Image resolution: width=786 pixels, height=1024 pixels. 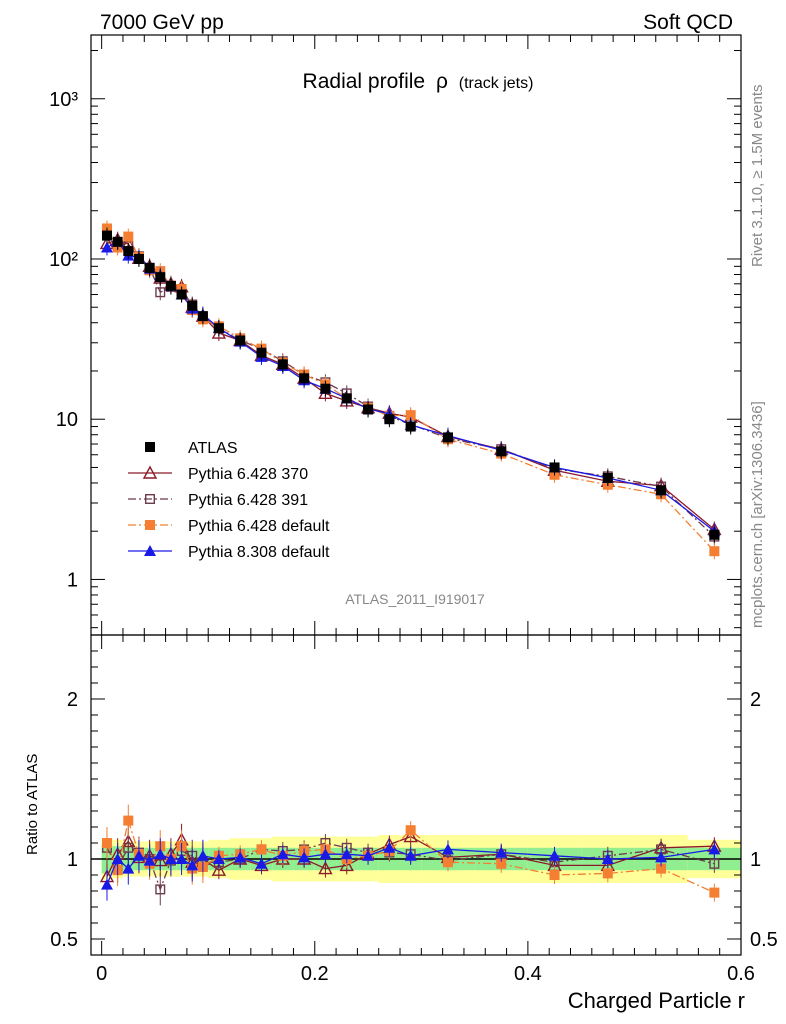 I want to click on ratio-series-line, so click(x=410, y=867).